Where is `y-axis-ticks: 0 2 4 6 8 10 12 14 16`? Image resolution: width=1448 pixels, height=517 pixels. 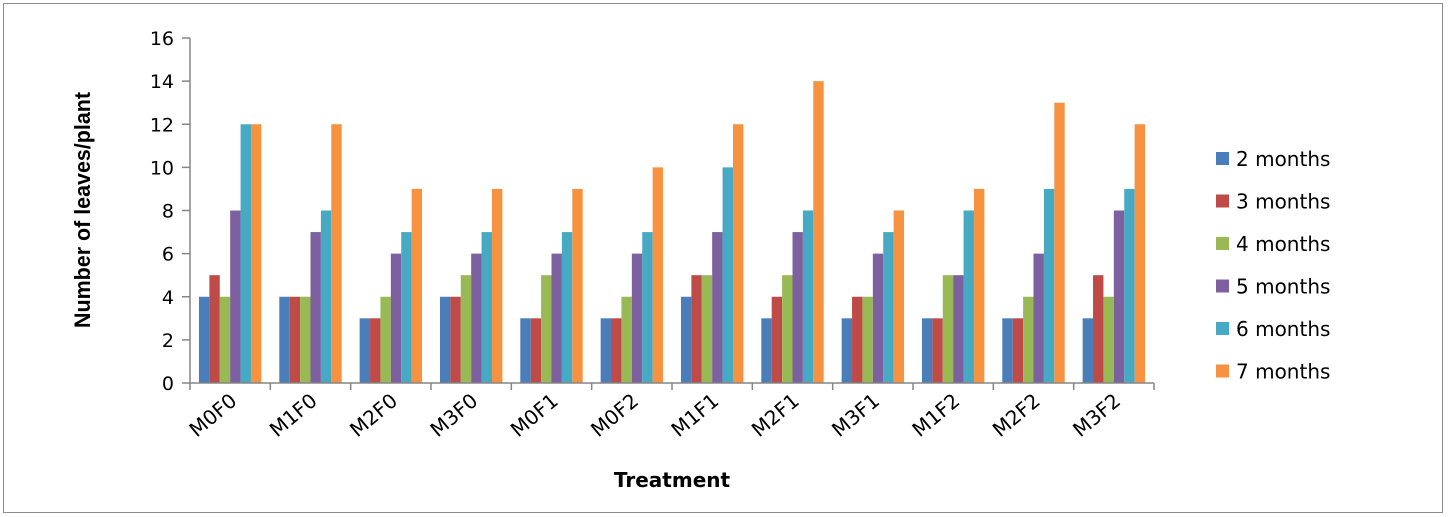 y-axis-ticks: 0 2 4 6 8 10 12 14 16 is located at coordinates (170, 211).